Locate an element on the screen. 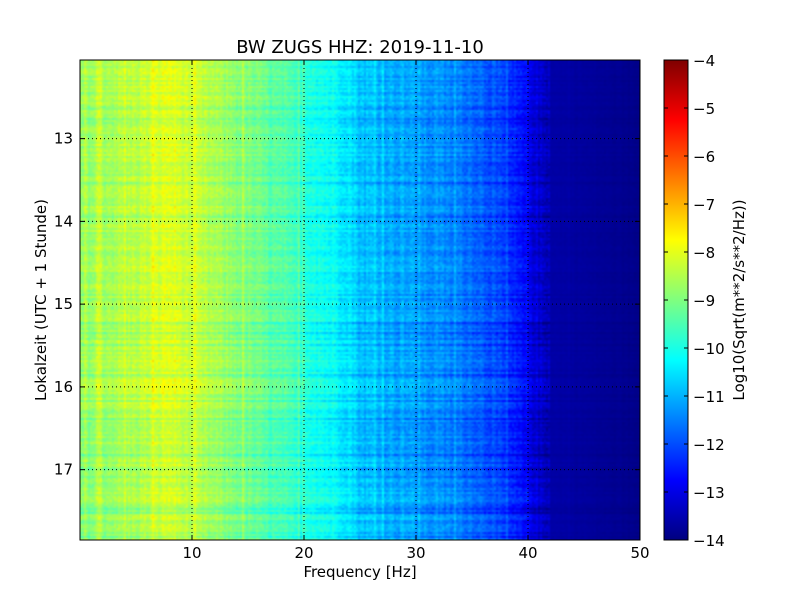 Image resolution: width=800 pixels, height=605 pixels. colorbar-tick-label: −6 is located at coordinates (704, 157).